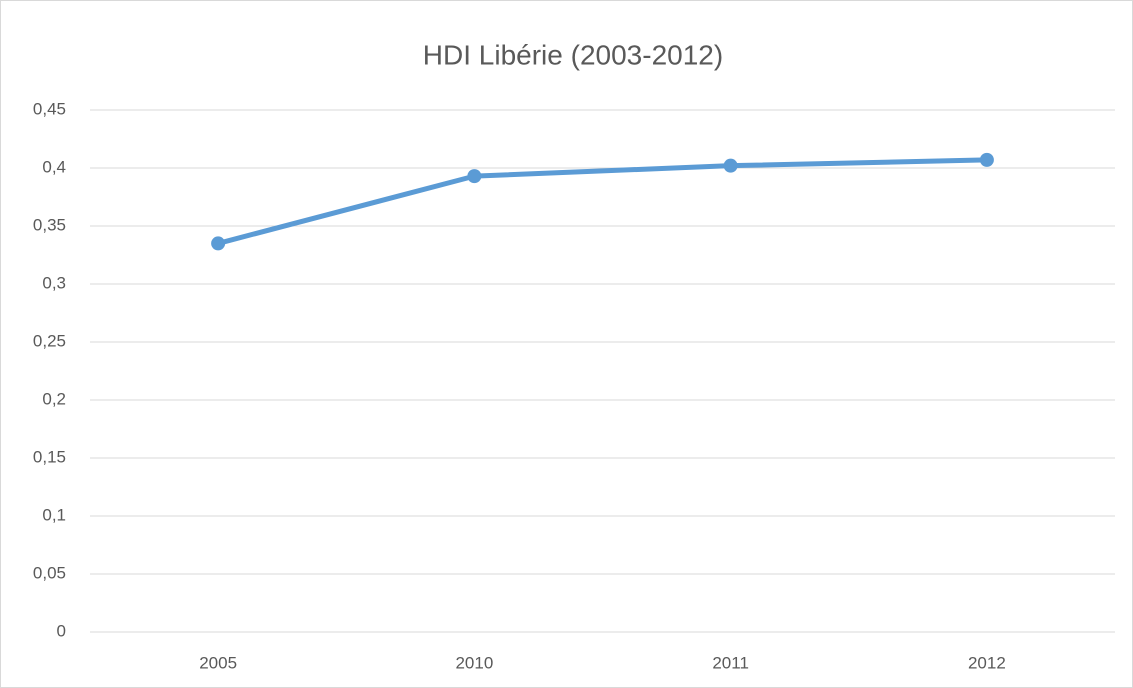 This screenshot has width=1133, height=688. Describe the element at coordinates (49, 456) in the screenshot. I see `y-tick-label: 0,15` at that location.